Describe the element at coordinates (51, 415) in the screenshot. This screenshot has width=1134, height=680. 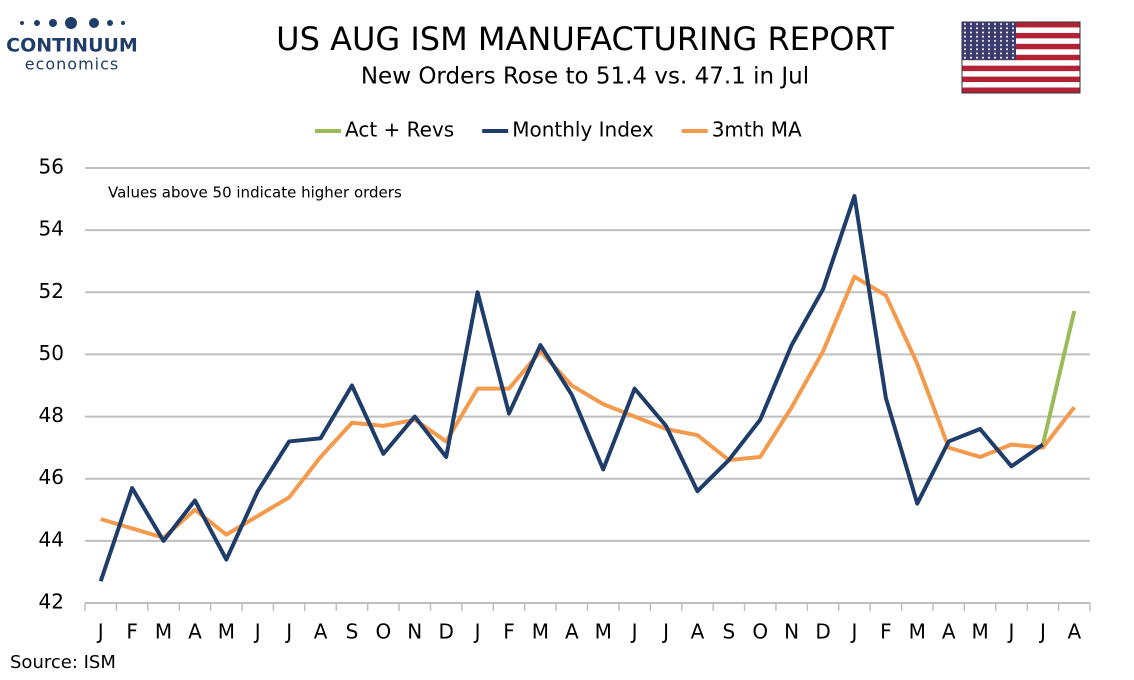
I see `y-tick-label: 48` at that location.